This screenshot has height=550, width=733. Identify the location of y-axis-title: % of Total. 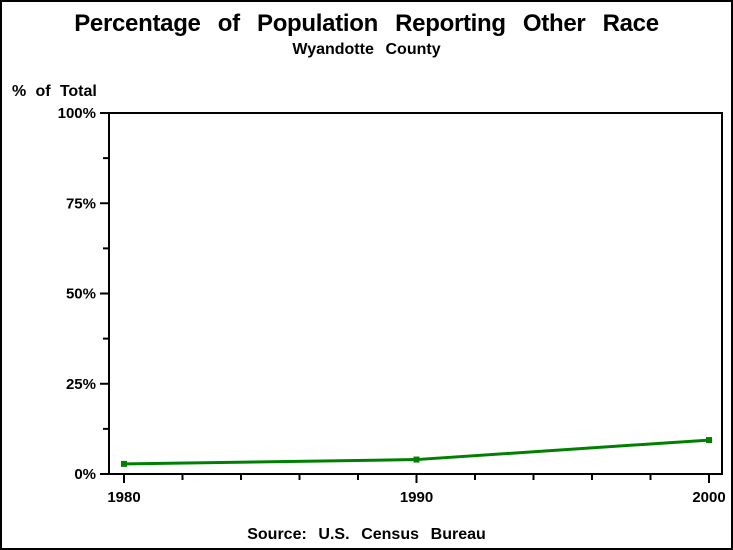
(54, 91).